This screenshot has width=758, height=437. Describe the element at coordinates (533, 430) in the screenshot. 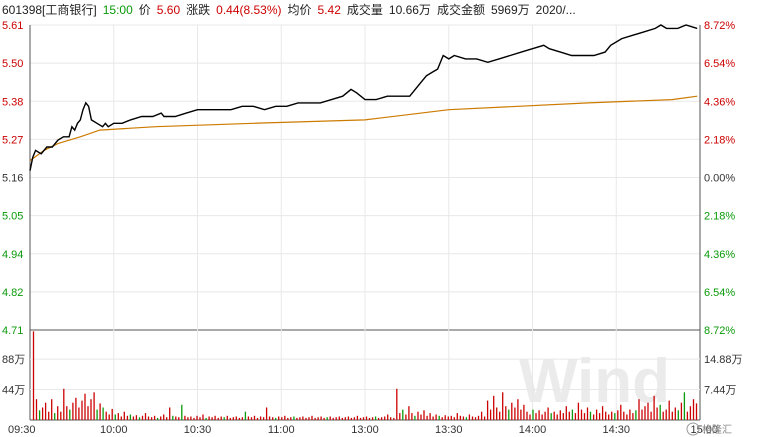

I see `time-axis-label: 14:00` at that location.